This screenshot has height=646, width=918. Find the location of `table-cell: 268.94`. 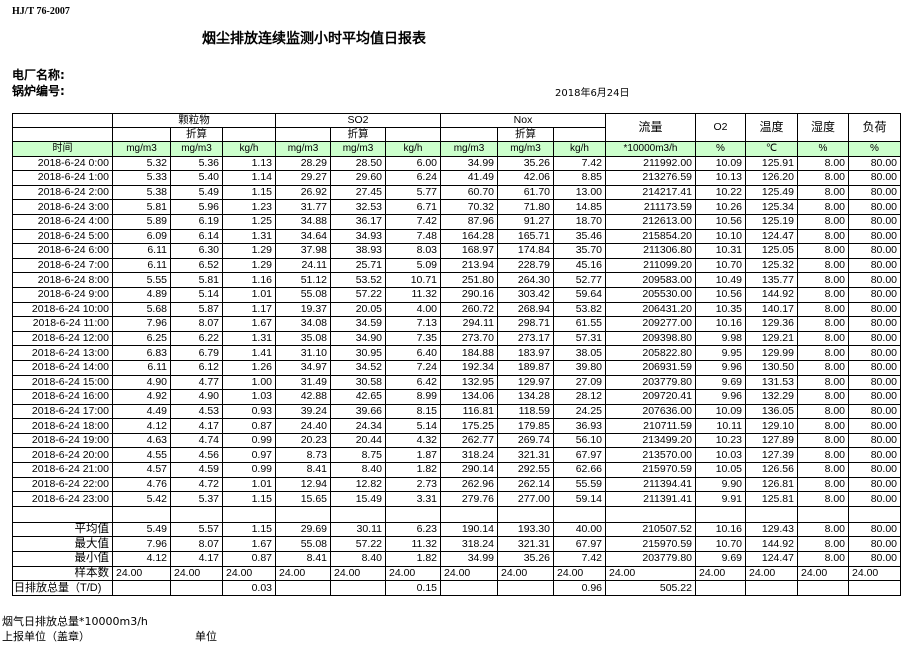

table-cell: 268.94 is located at coordinates (525, 309).